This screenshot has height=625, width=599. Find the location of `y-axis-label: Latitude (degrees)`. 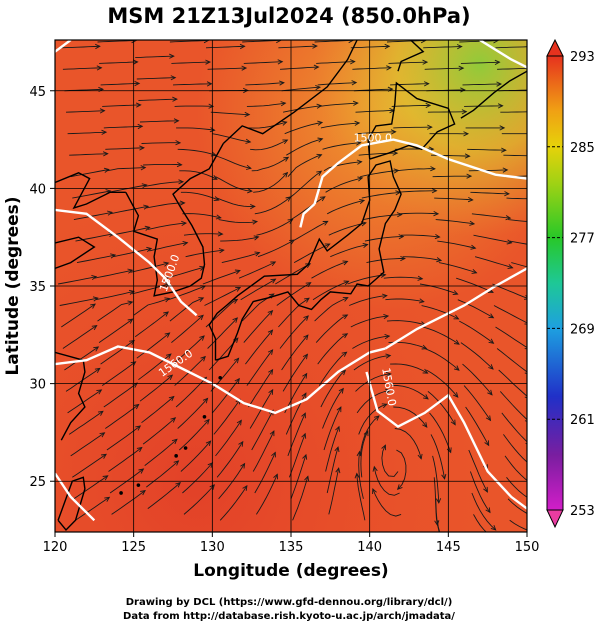

y-axis-label: Latitude (degrees) is located at coordinates (13, 285).